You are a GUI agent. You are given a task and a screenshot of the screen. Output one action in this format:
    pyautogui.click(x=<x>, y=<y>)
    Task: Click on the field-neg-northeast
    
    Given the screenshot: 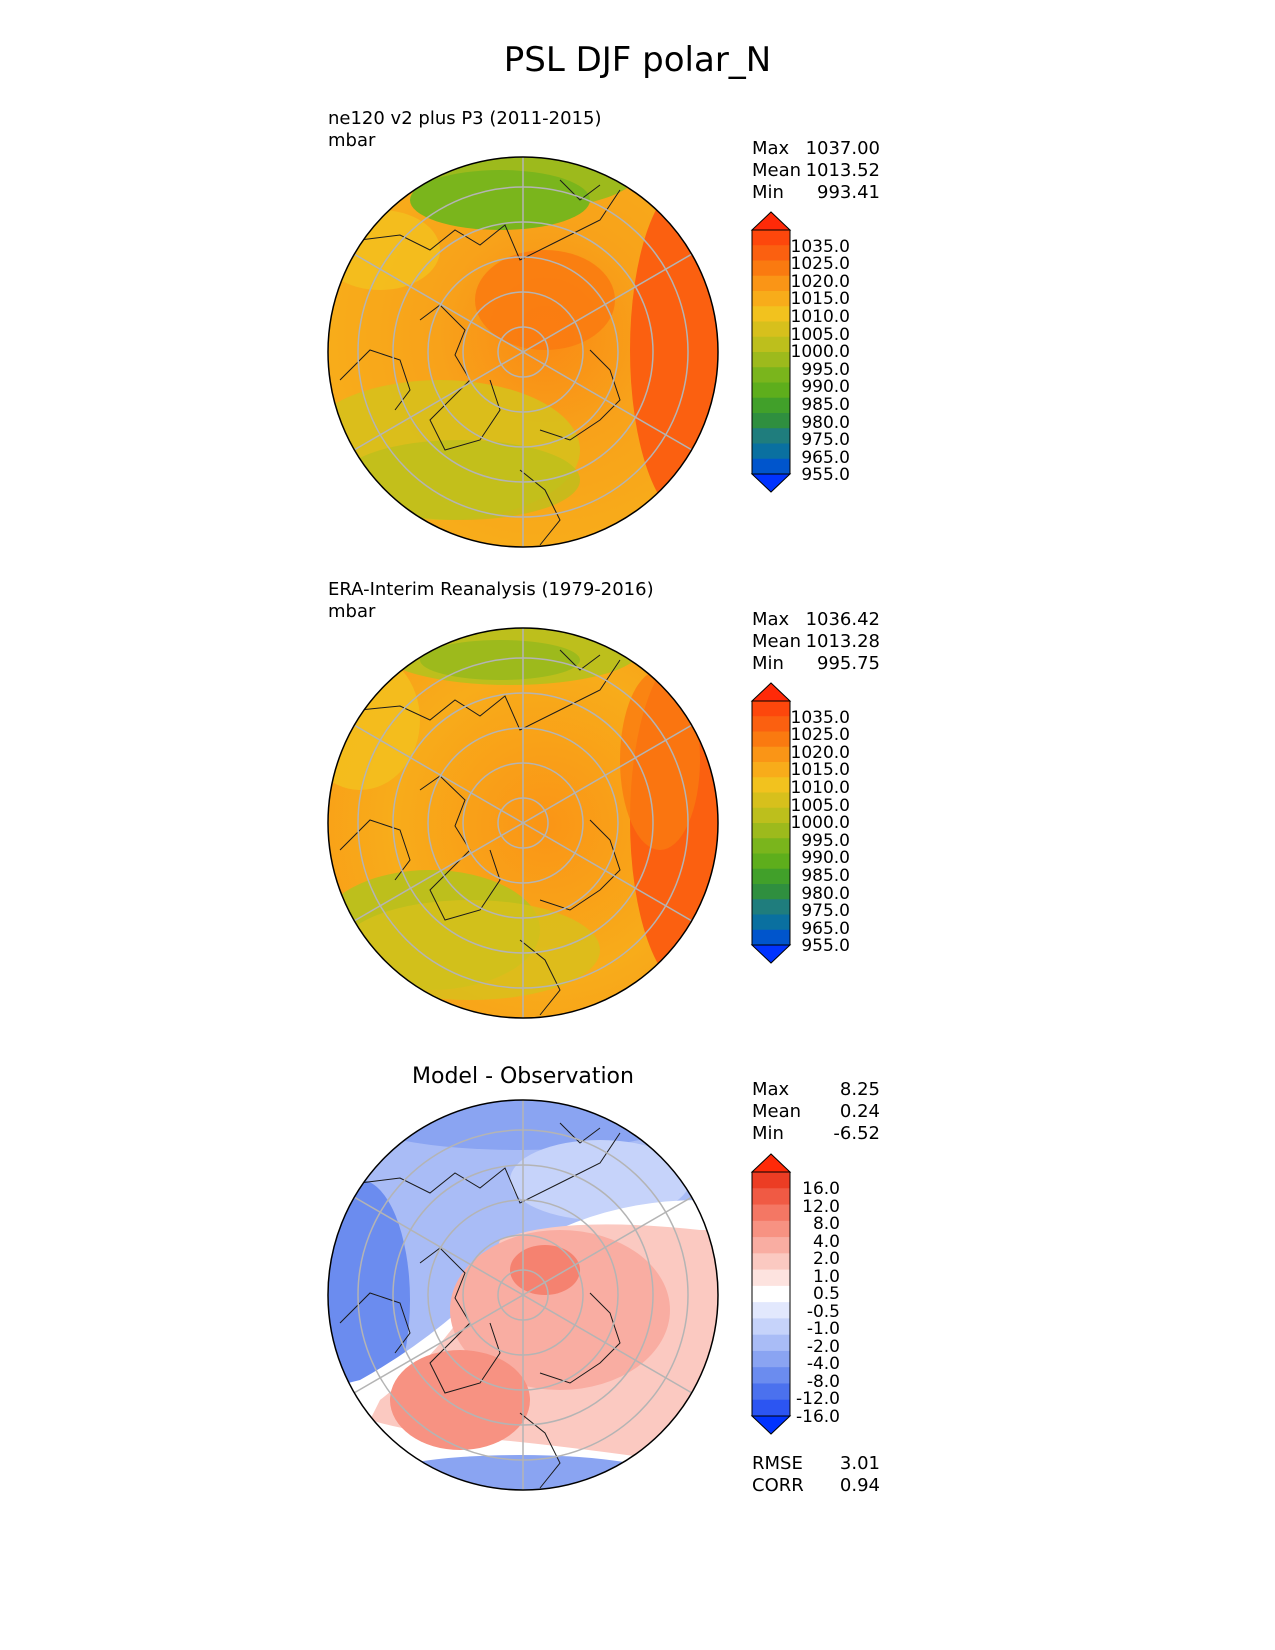 What is the action you would take?
    pyautogui.click(x=600, y=1180)
    